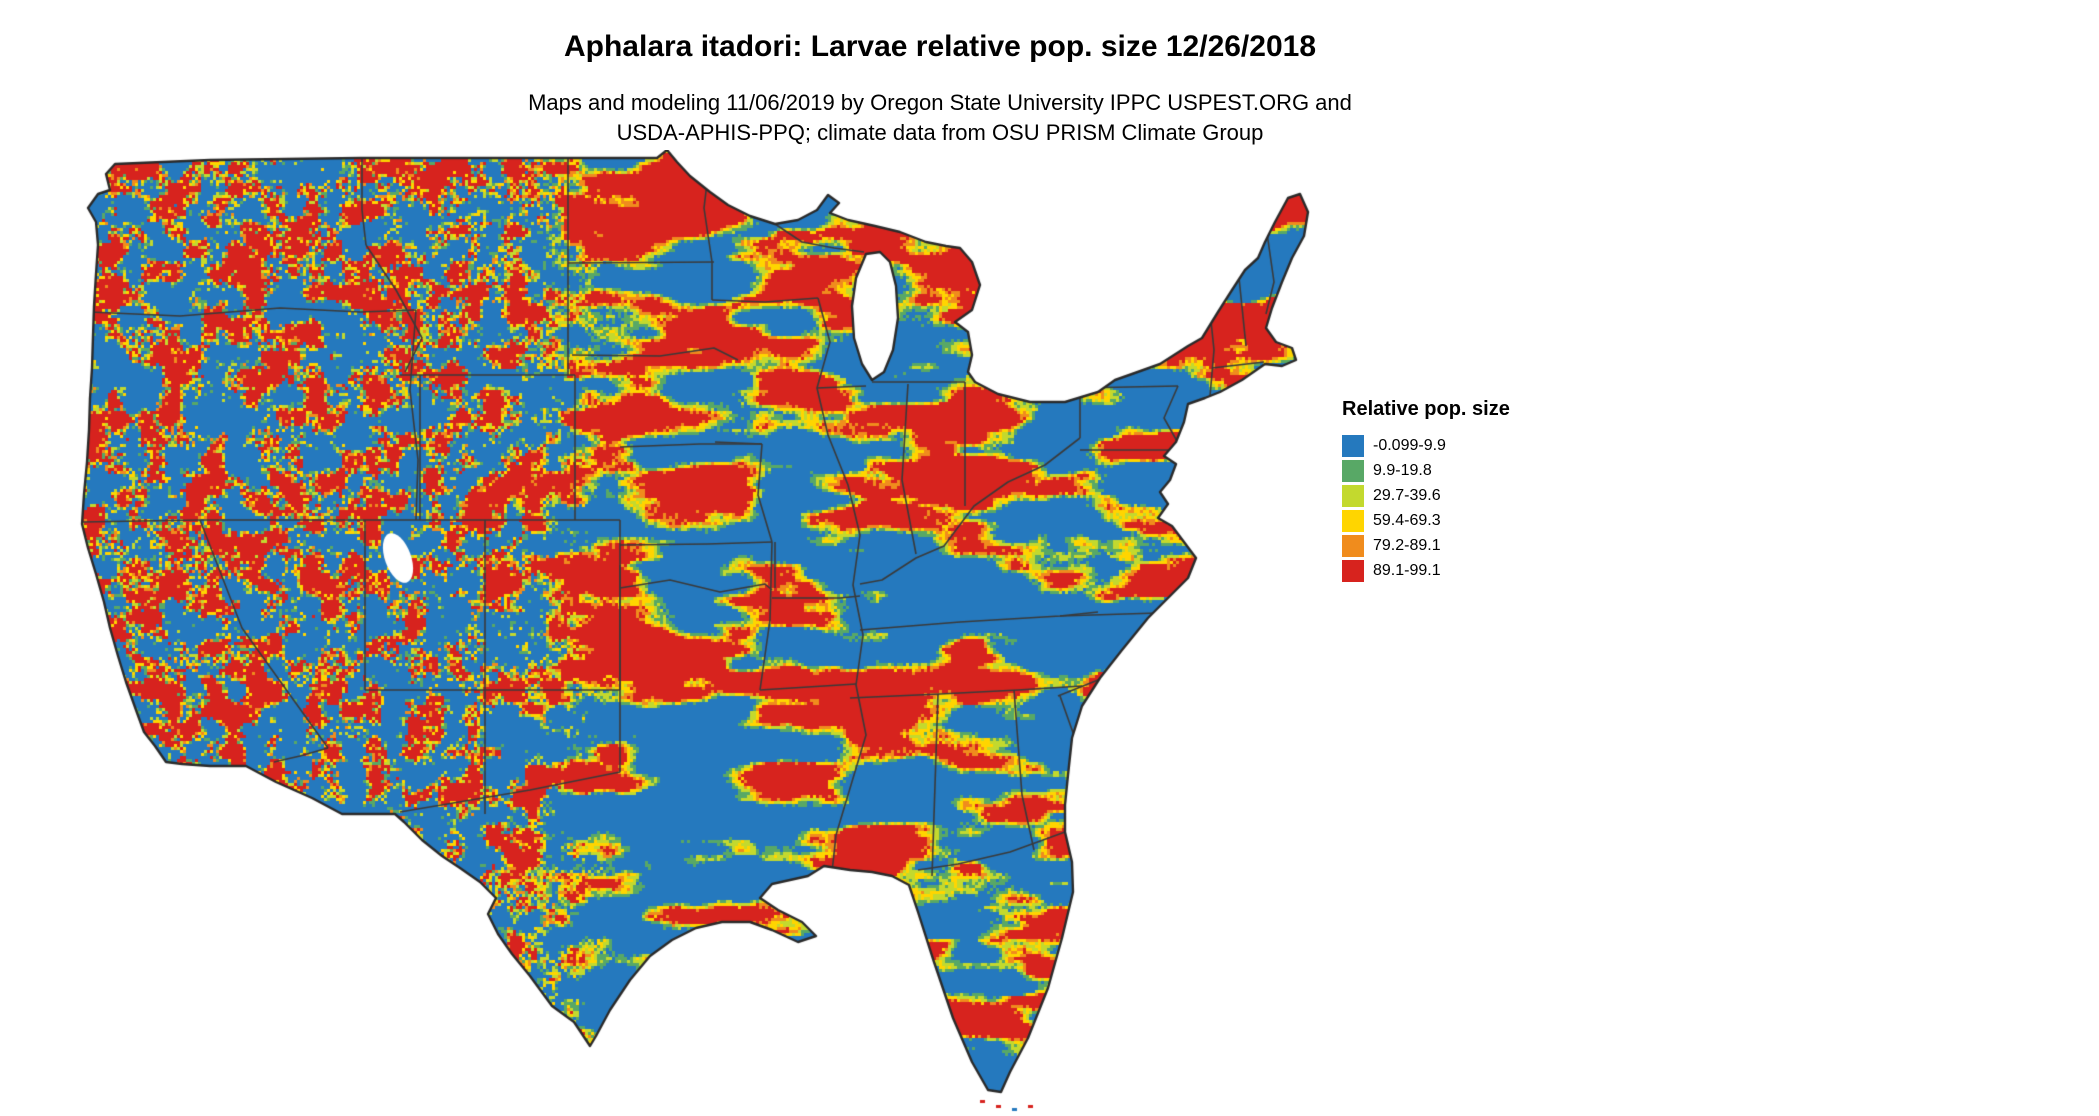  What do you see at coordinates (1452, 470) in the screenshot?
I see `legend-item: 9.9-19.8` at bounding box center [1452, 470].